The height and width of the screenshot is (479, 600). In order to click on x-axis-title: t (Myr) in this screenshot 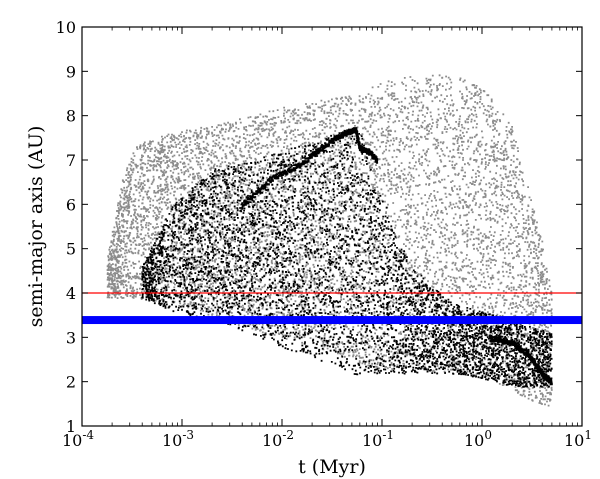, I will do `click(332, 467)`.